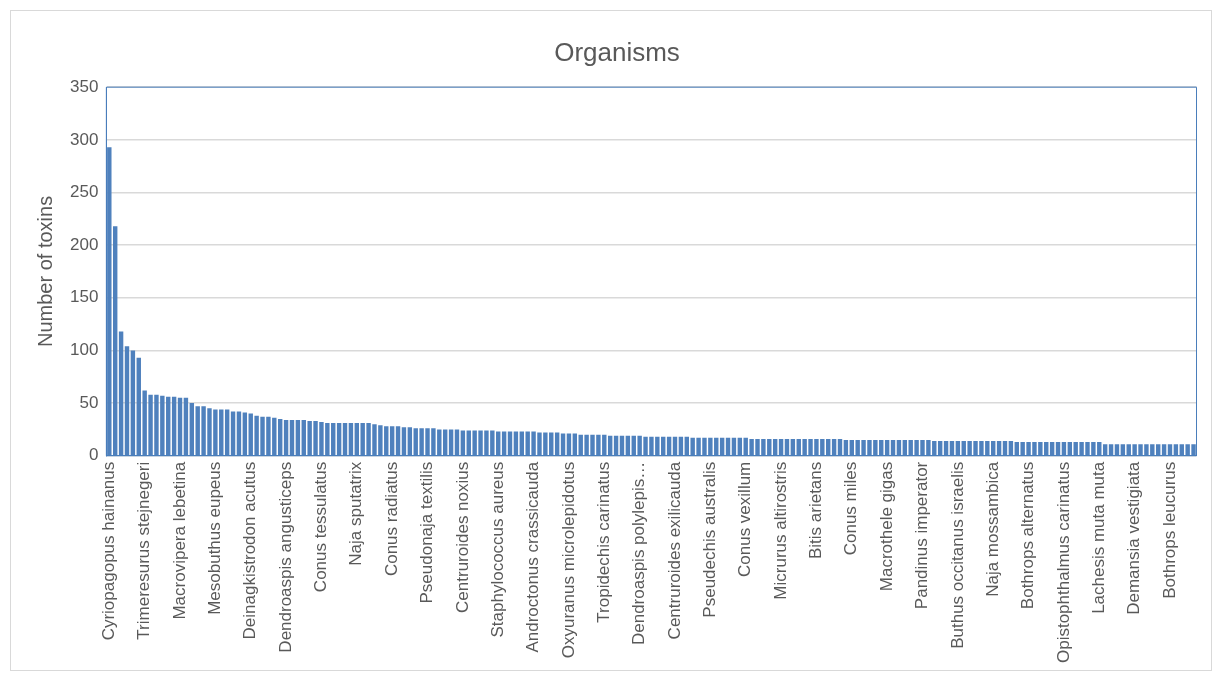 This screenshot has height=679, width=1220. What do you see at coordinates (108, 551) in the screenshot?
I see `x-tick-label: Cyriopagopus hainanus` at bounding box center [108, 551].